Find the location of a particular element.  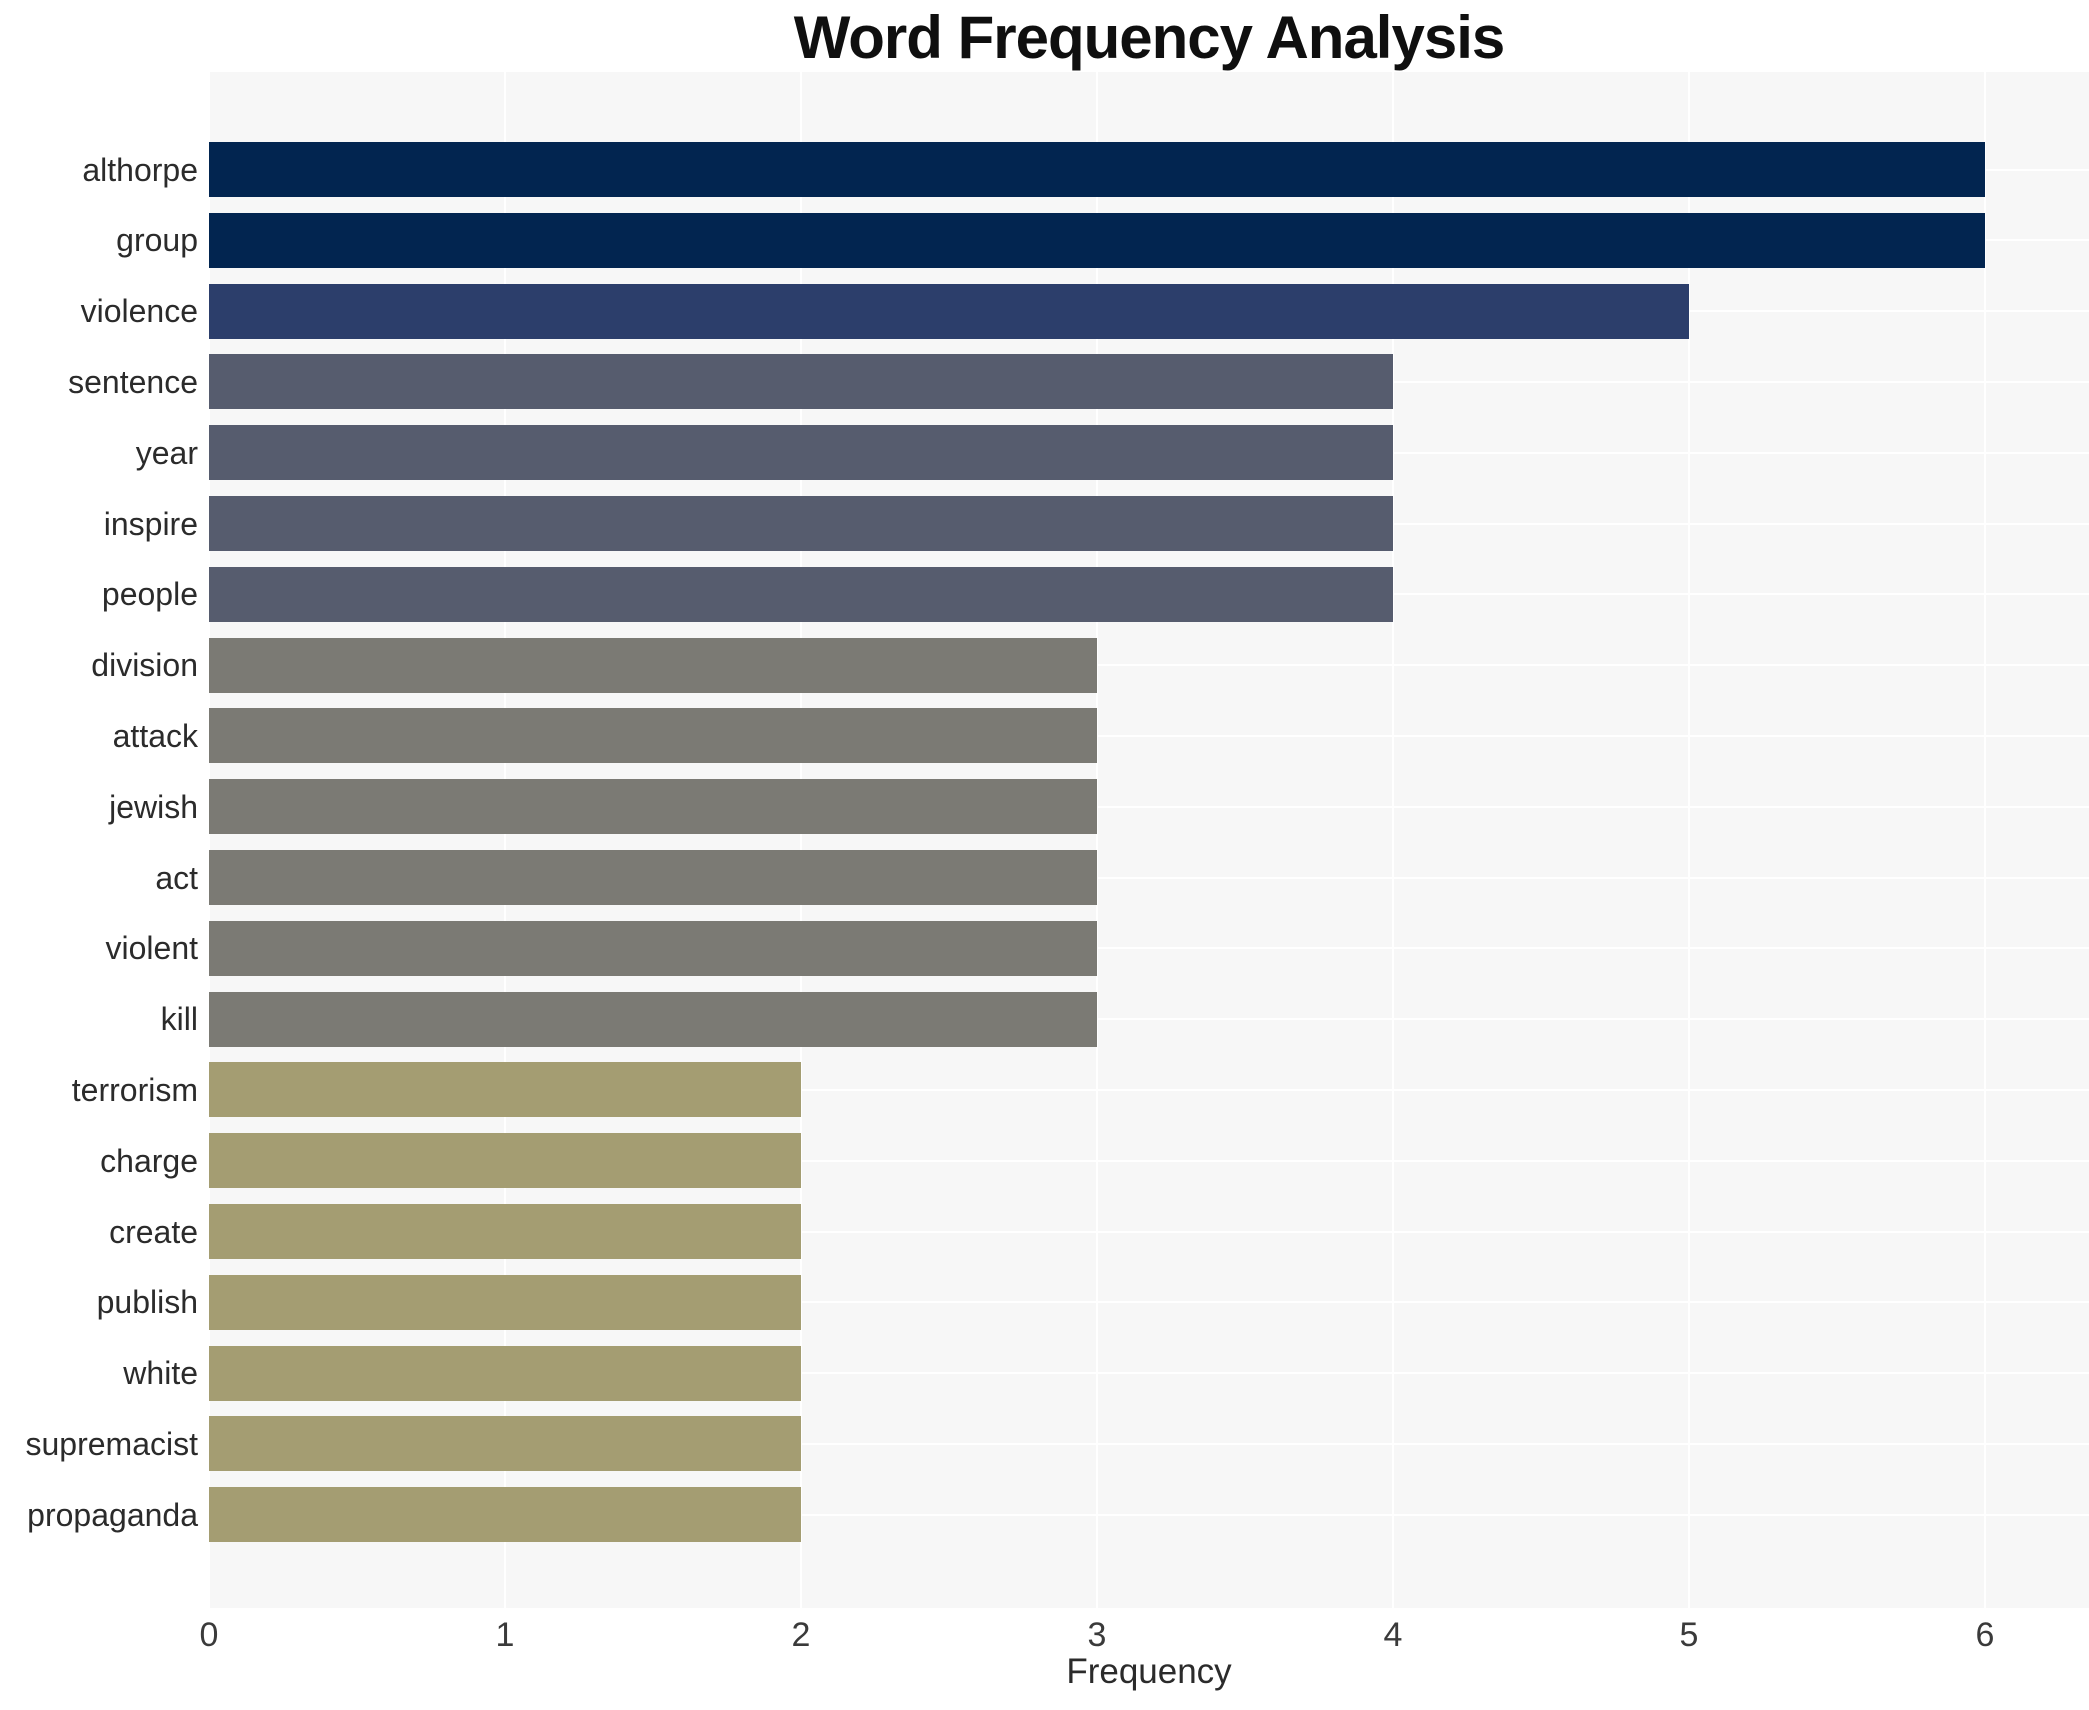

category-label: kill is located at coordinates (179, 1019).